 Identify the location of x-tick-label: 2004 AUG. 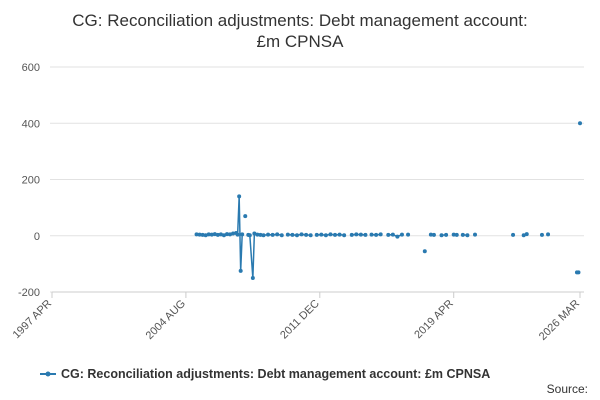
(166, 320).